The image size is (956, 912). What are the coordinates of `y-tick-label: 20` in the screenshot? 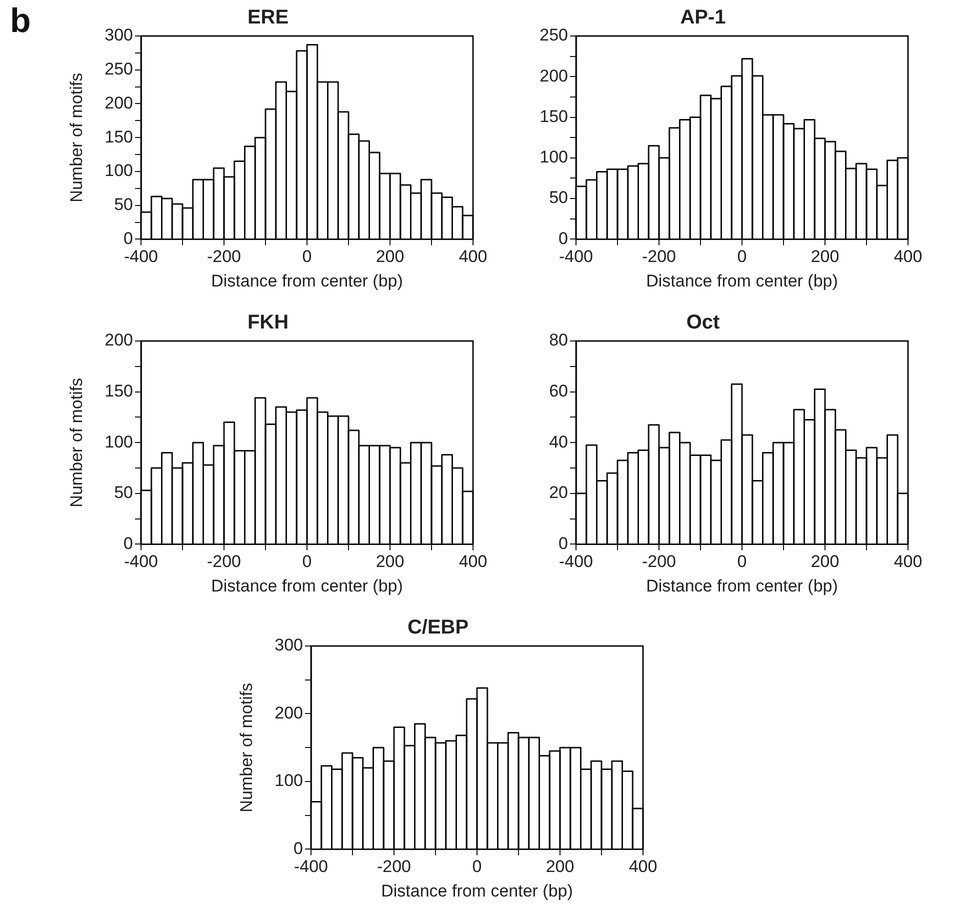 It's located at (558, 492).